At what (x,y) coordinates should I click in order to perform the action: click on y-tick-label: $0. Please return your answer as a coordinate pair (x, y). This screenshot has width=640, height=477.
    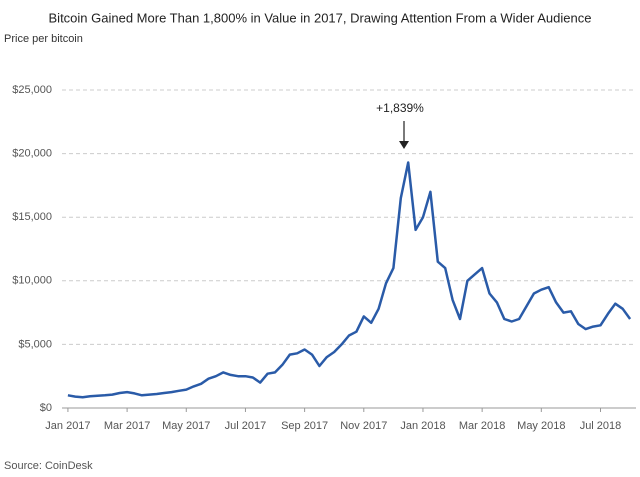
    Looking at the image, I should click on (46, 408).